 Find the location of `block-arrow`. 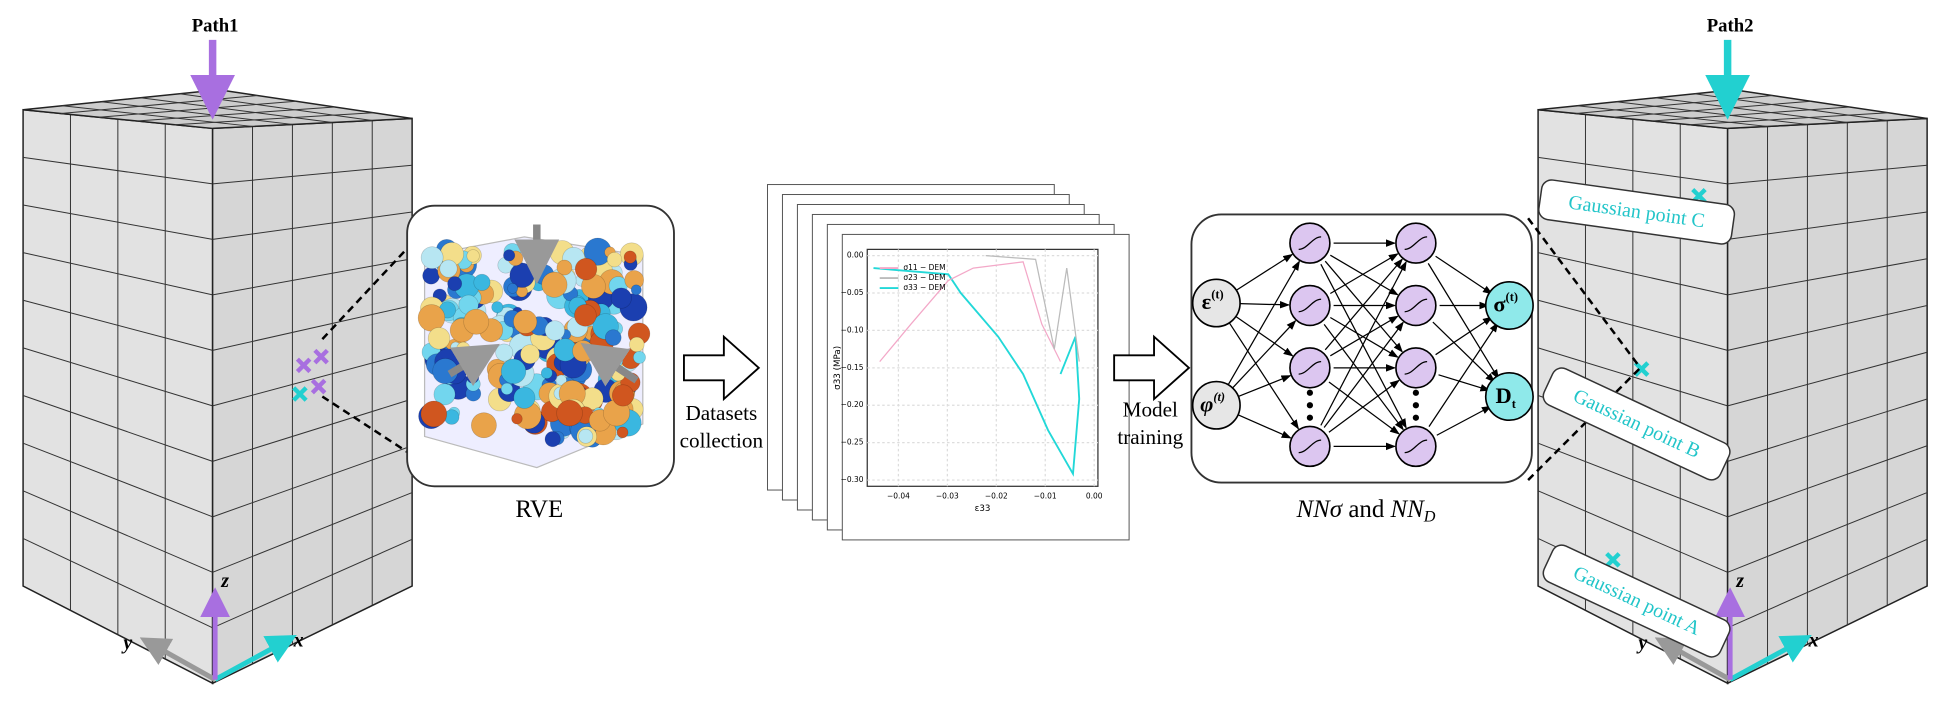

block-arrow is located at coordinates (722, 368).